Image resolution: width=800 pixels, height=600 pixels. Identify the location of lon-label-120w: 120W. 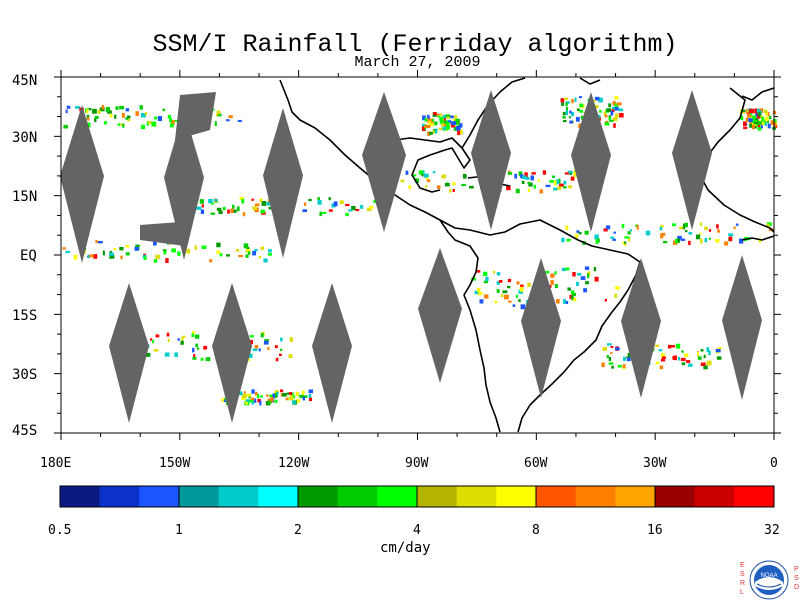
(294, 463).